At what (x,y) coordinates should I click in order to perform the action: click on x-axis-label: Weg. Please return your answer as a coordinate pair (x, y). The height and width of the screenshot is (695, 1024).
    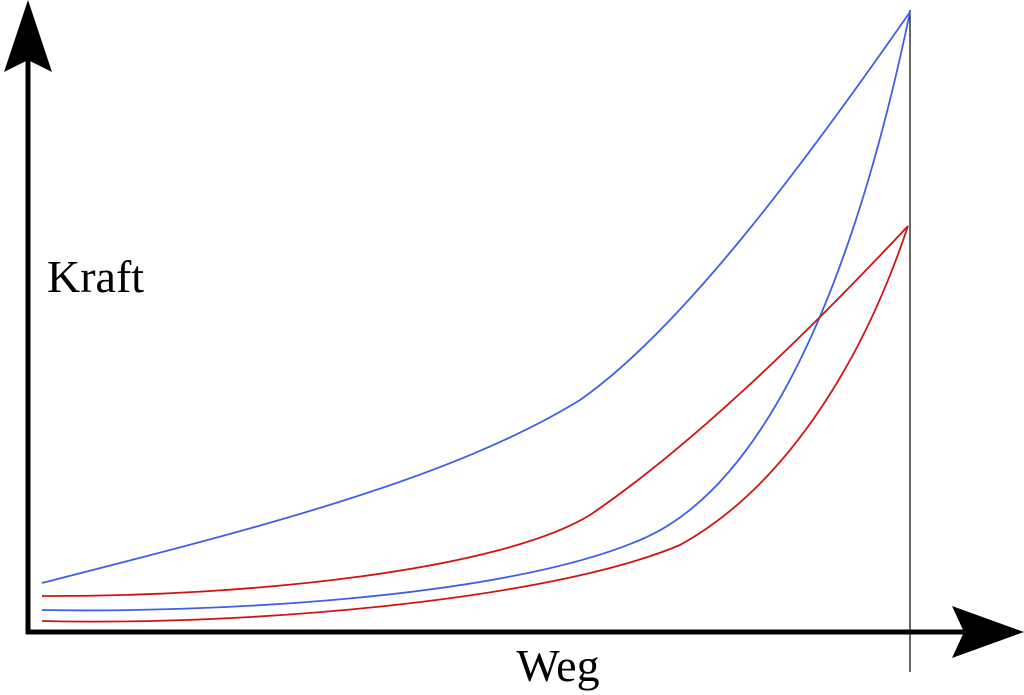
    Looking at the image, I should click on (557, 665).